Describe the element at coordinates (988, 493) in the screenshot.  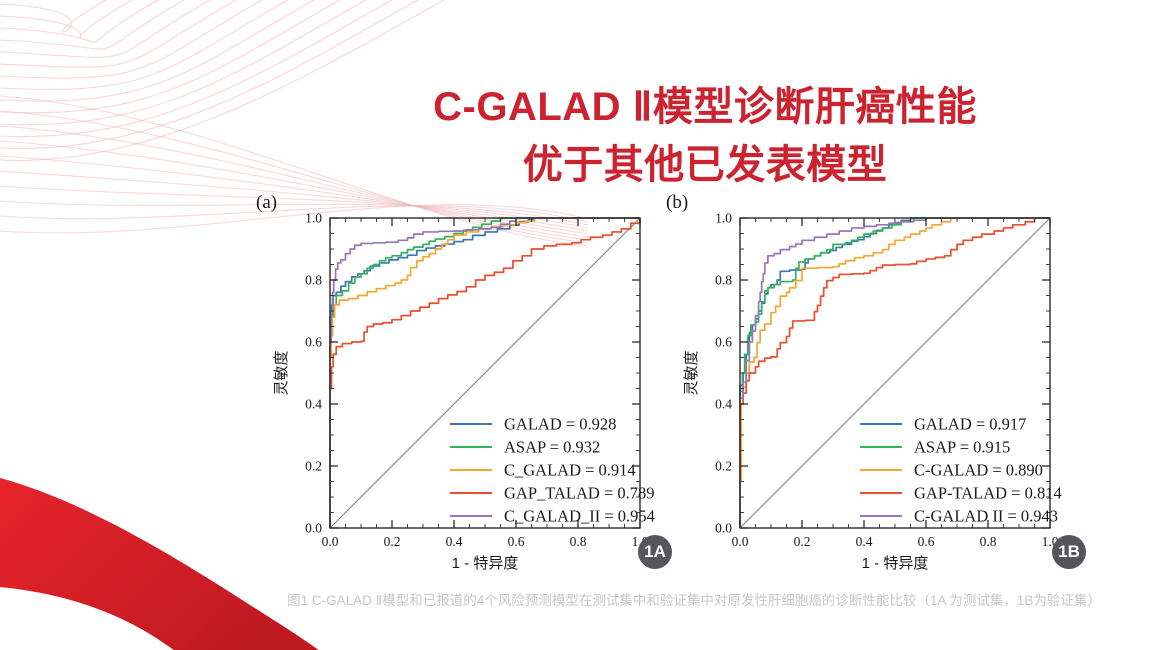
I see `legend-label: GAP-TALAD = 0.814` at that location.